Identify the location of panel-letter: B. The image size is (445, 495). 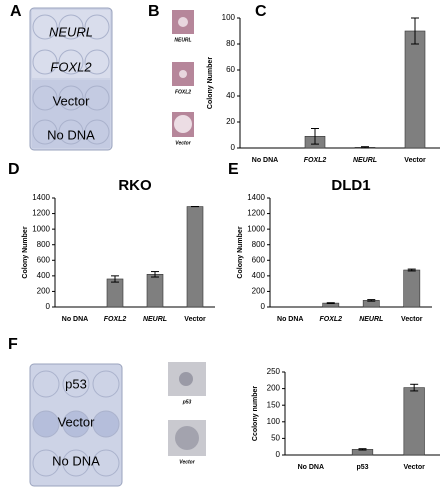
(154, 11).